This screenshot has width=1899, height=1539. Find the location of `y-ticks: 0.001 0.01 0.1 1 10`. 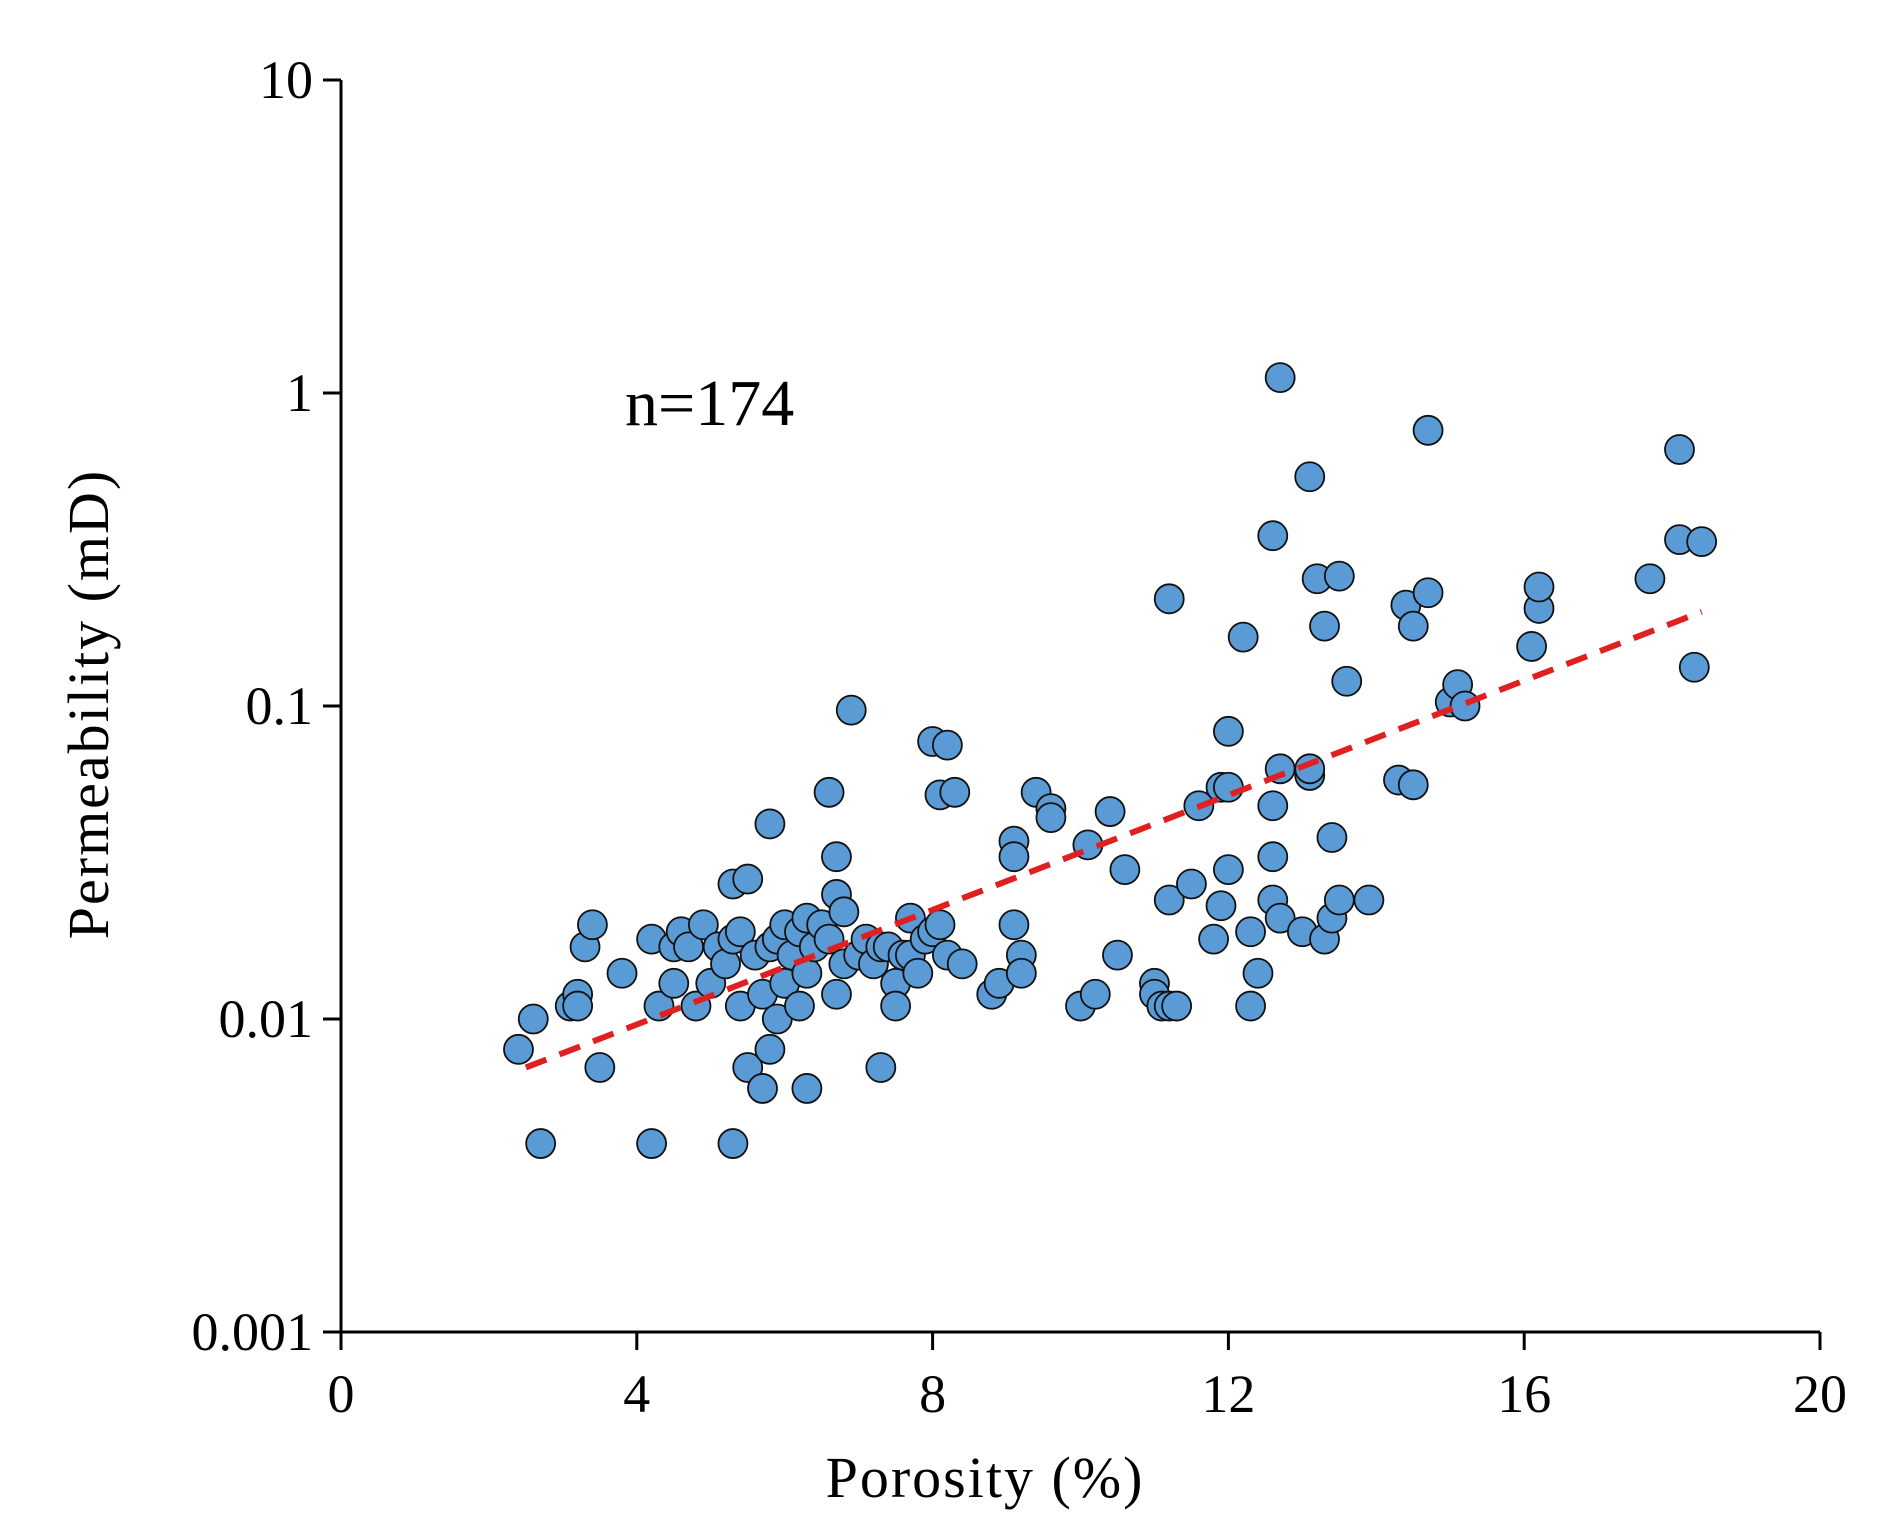

y-ticks: 0.001 0.01 0.1 1 10 is located at coordinates (266, 706).